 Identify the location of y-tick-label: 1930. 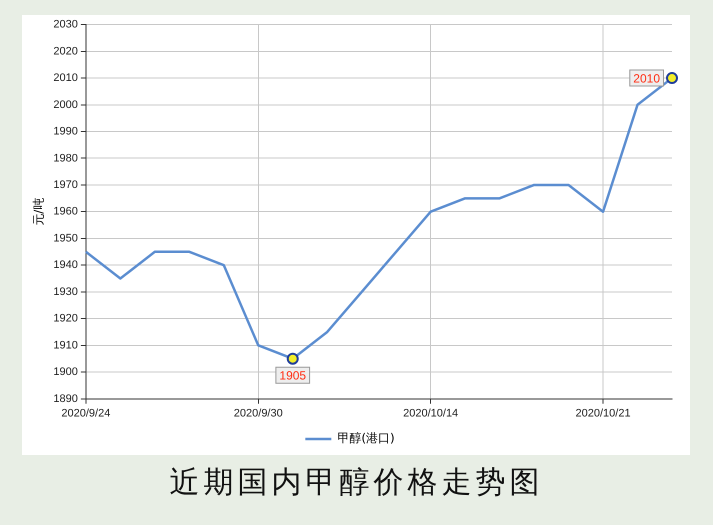
(65, 292).